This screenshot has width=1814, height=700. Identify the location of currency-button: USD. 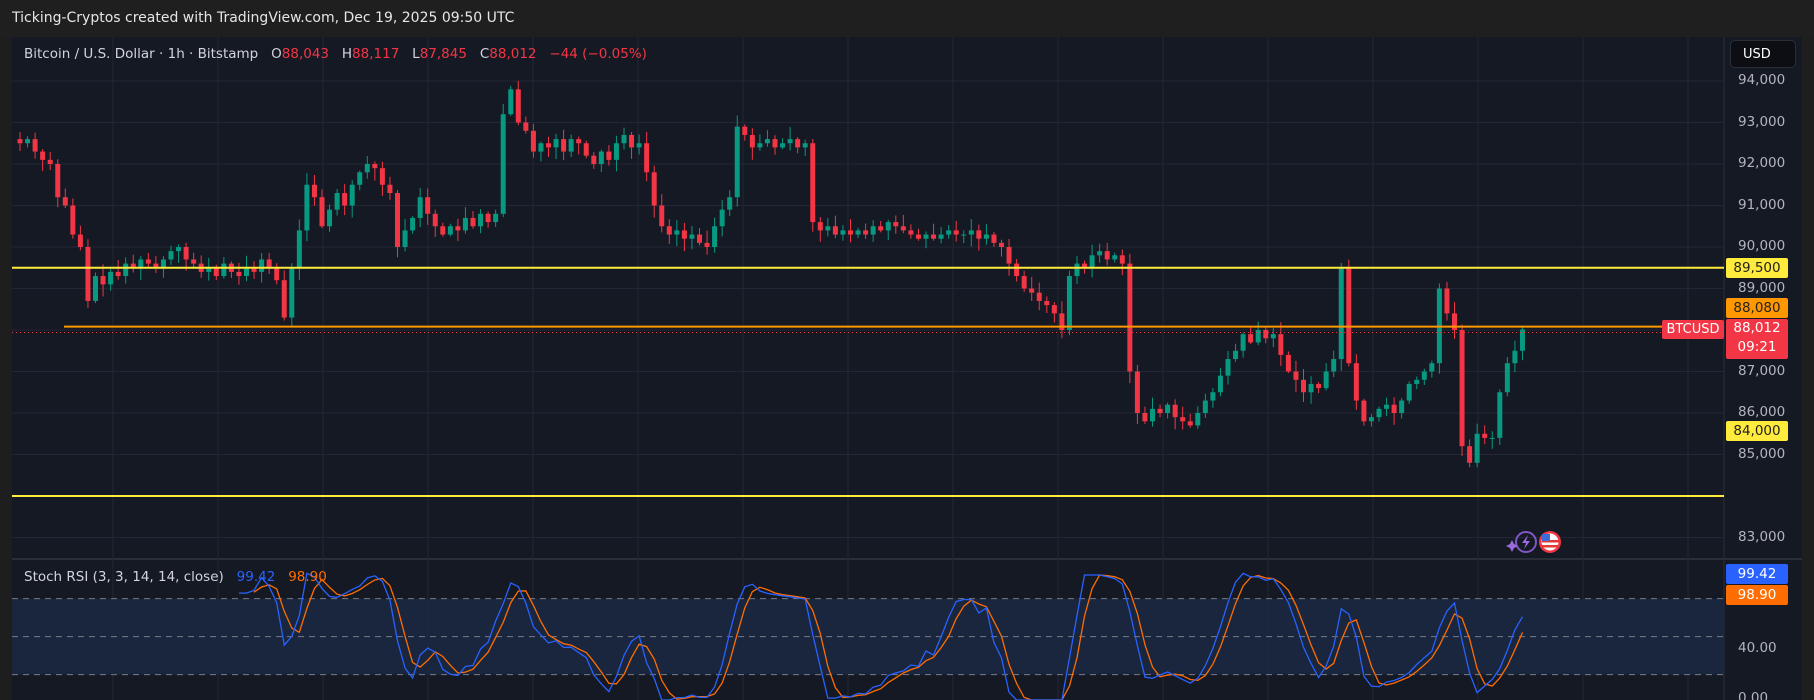
(1763, 54).